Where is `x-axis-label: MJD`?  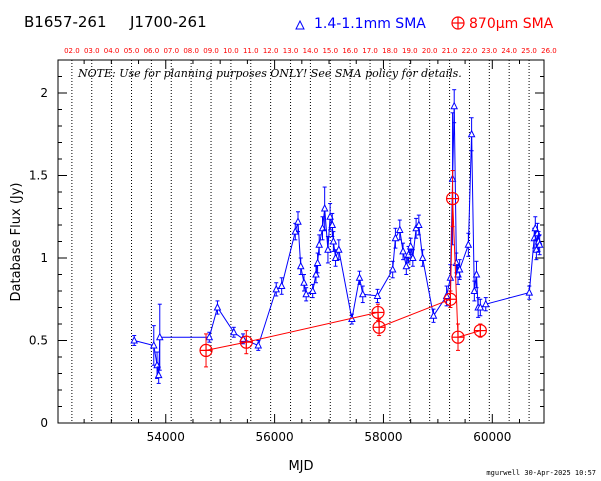 x-axis-label: MJD is located at coordinates (300, 466).